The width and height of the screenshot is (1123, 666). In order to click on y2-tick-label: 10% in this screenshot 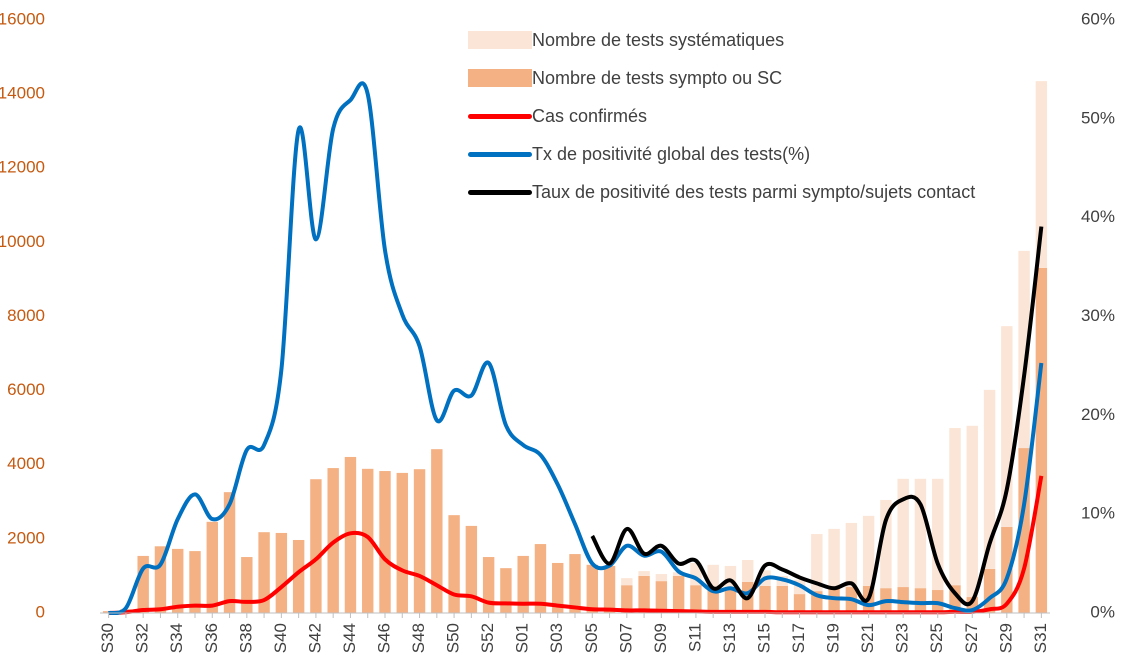, I will do `click(1098, 513)`.